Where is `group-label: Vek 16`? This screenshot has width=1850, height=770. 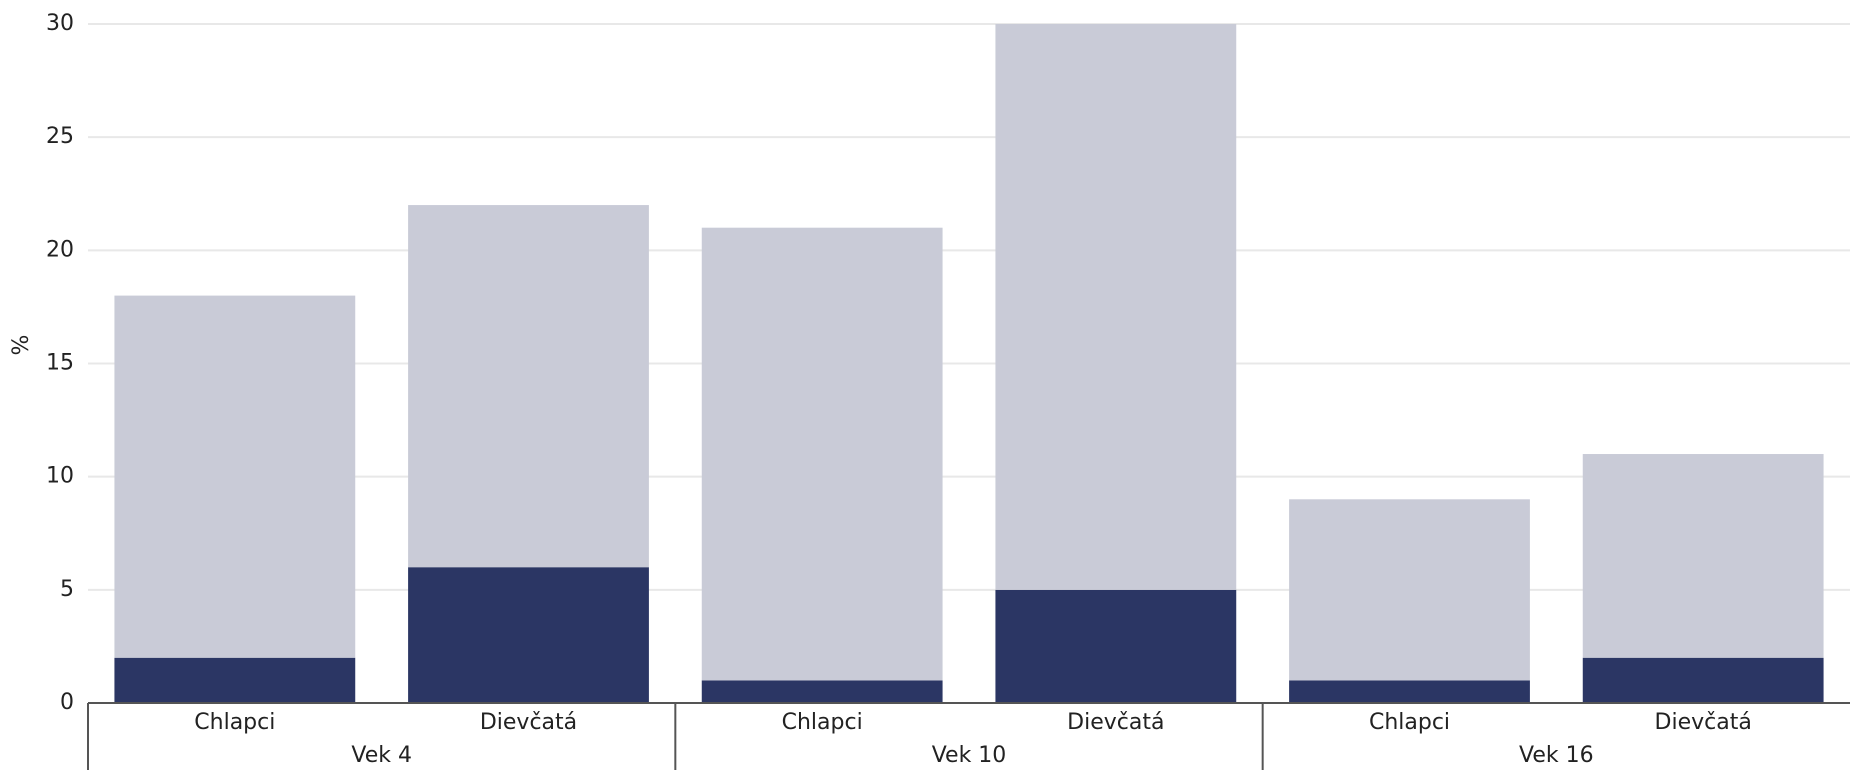
group-label: Vek 16 is located at coordinates (1556, 755).